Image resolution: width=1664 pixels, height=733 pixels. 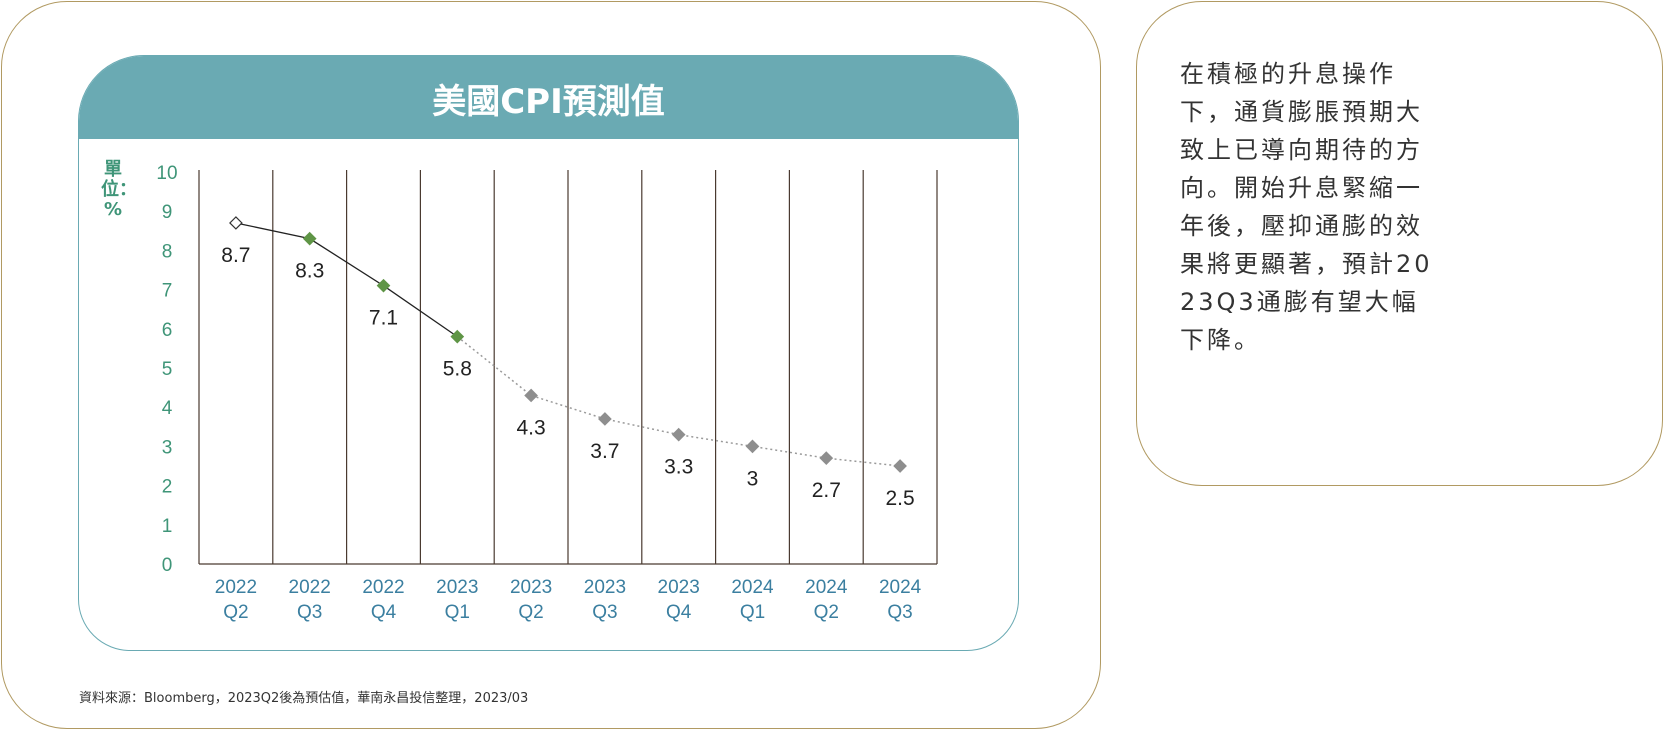 What do you see at coordinates (899, 498) in the screenshot?
I see `data-label: 2.5` at bounding box center [899, 498].